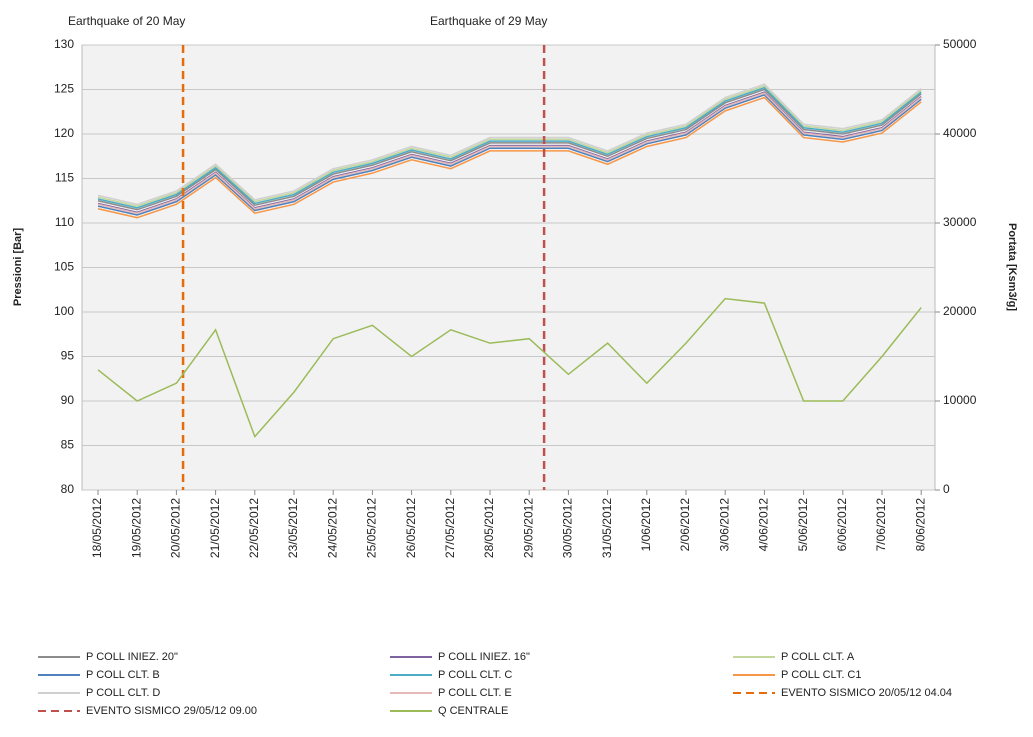 This screenshot has height=737, width=1033. What do you see at coordinates (64, 178) in the screenshot?
I see `y-tick-label: 115` at bounding box center [64, 178].